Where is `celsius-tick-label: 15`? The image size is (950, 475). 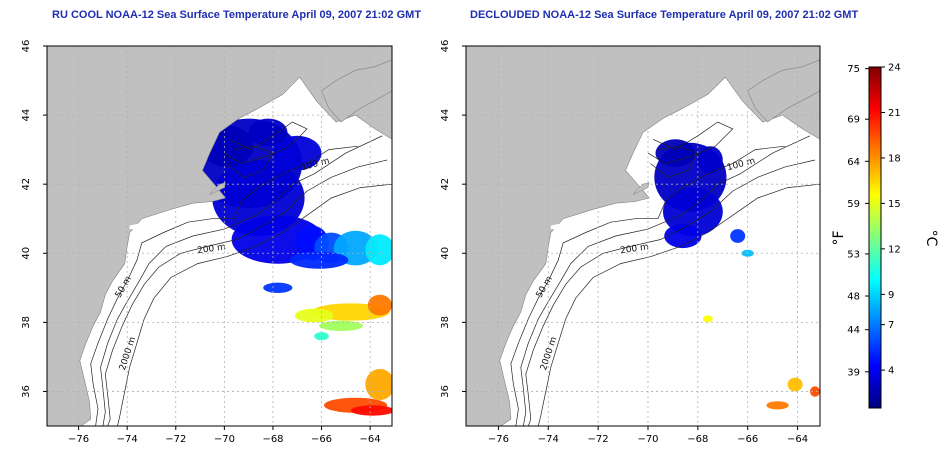 celsius-tick-label: 15 is located at coordinates (894, 204).